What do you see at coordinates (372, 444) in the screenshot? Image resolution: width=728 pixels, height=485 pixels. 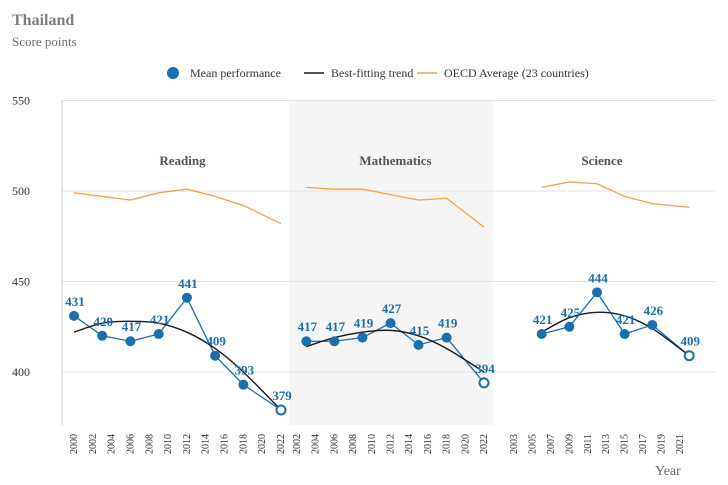 I see `x-tick-label-mathematics: 2010` at bounding box center [372, 444].